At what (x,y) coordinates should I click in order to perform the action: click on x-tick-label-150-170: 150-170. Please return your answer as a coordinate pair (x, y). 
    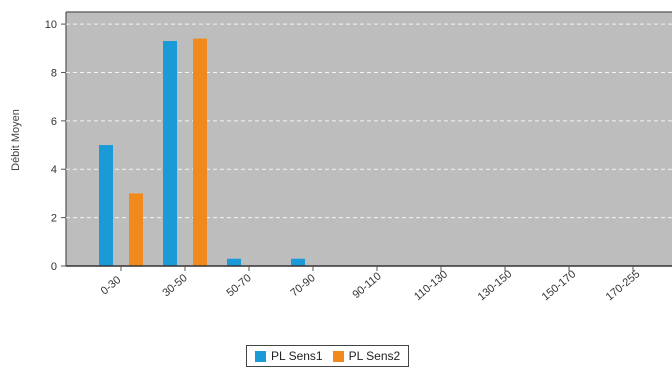
    Looking at the image, I should click on (559, 285).